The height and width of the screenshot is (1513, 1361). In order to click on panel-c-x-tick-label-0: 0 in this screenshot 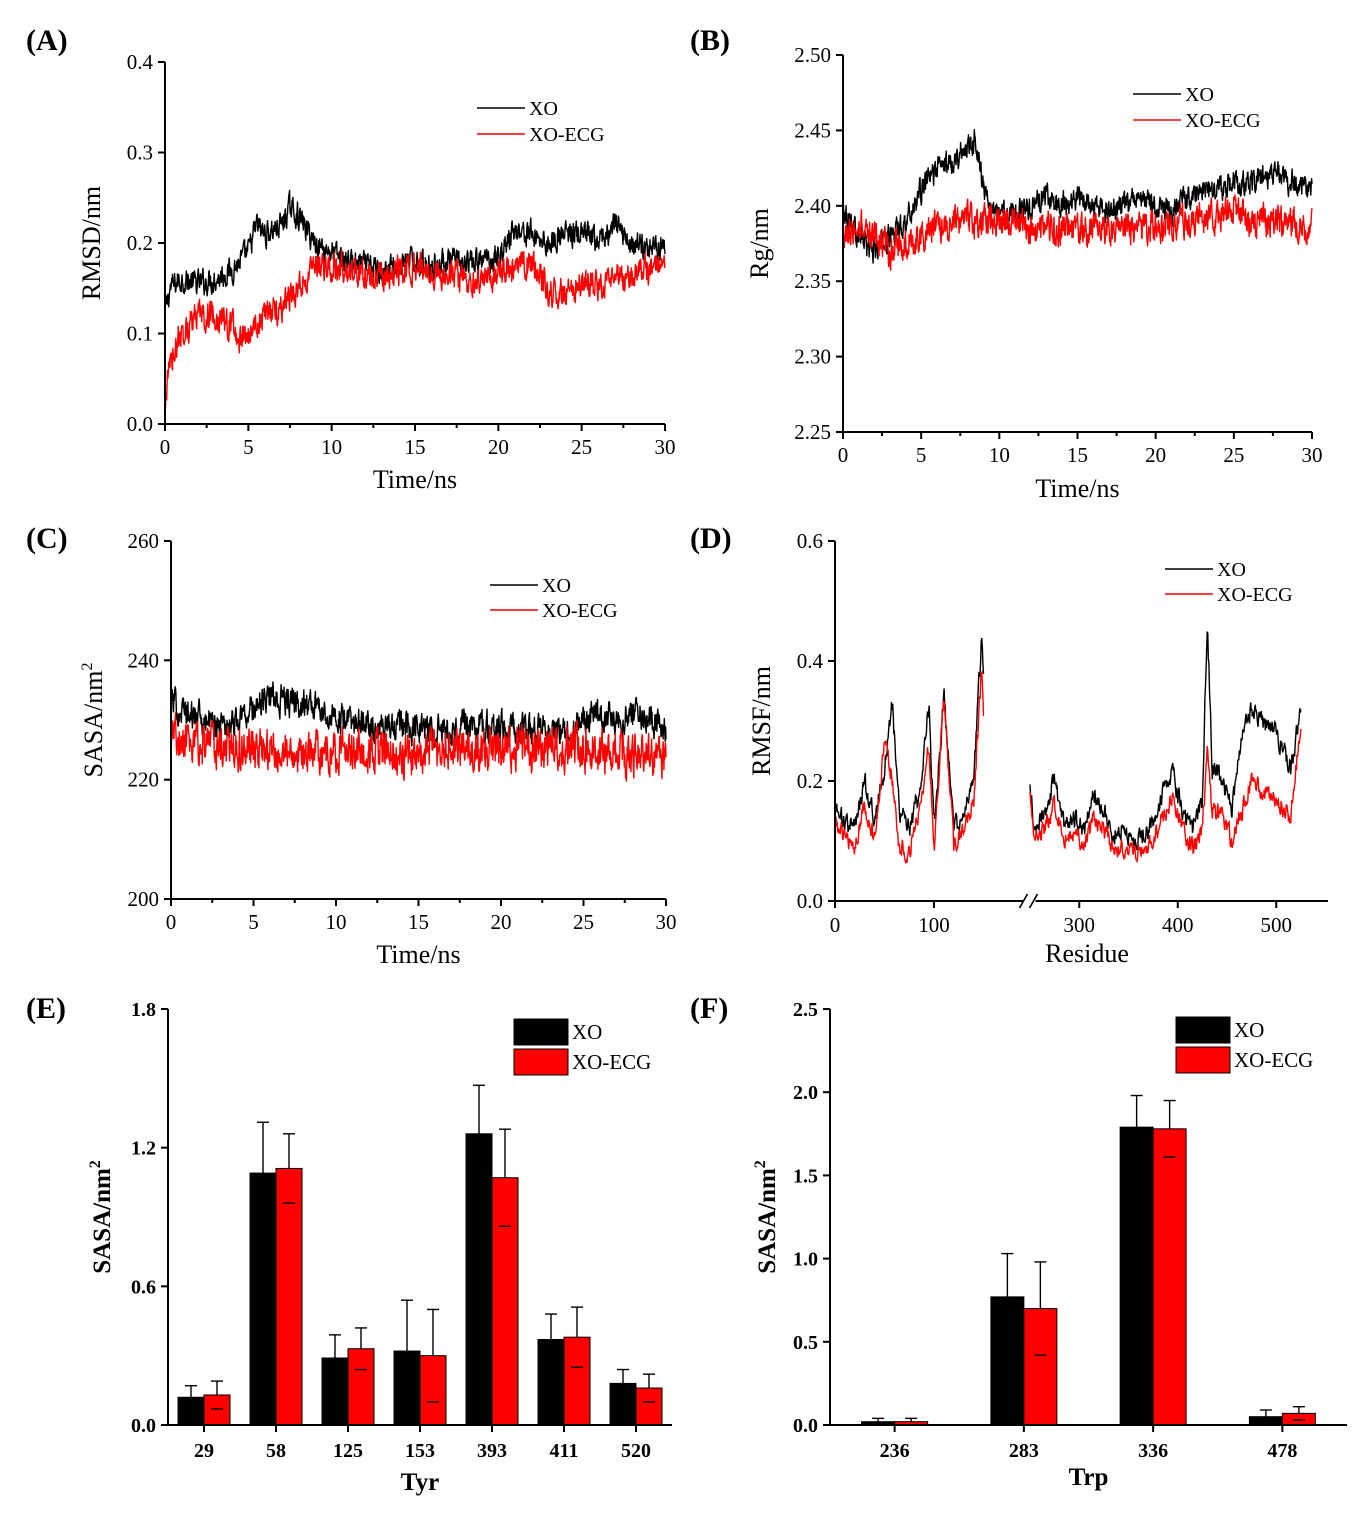, I will do `click(171, 922)`.